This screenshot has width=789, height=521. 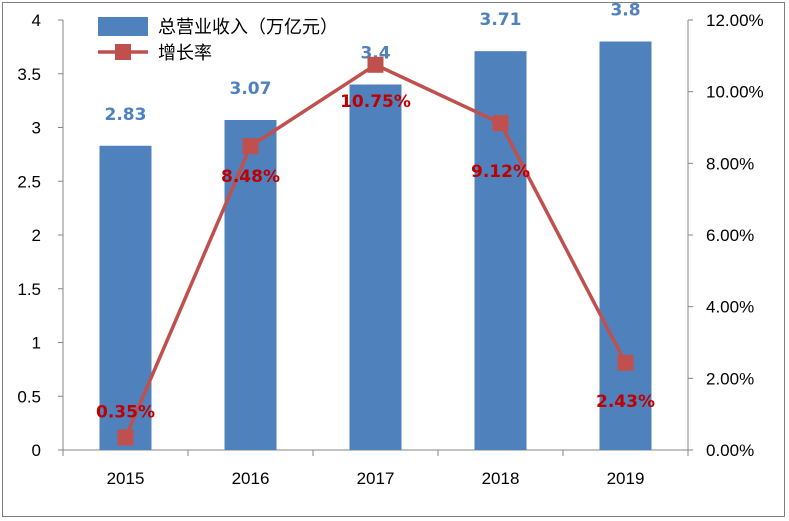 What do you see at coordinates (251, 478) in the screenshot?
I see `x-category-label: 2016` at bounding box center [251, 478].